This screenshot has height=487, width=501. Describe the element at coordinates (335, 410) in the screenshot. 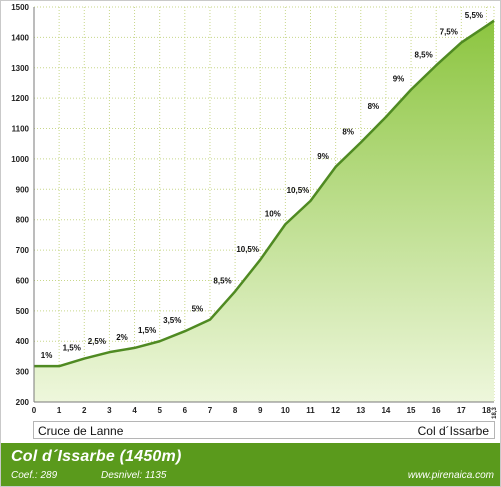

I see `x-tick-label: 12` at that location.